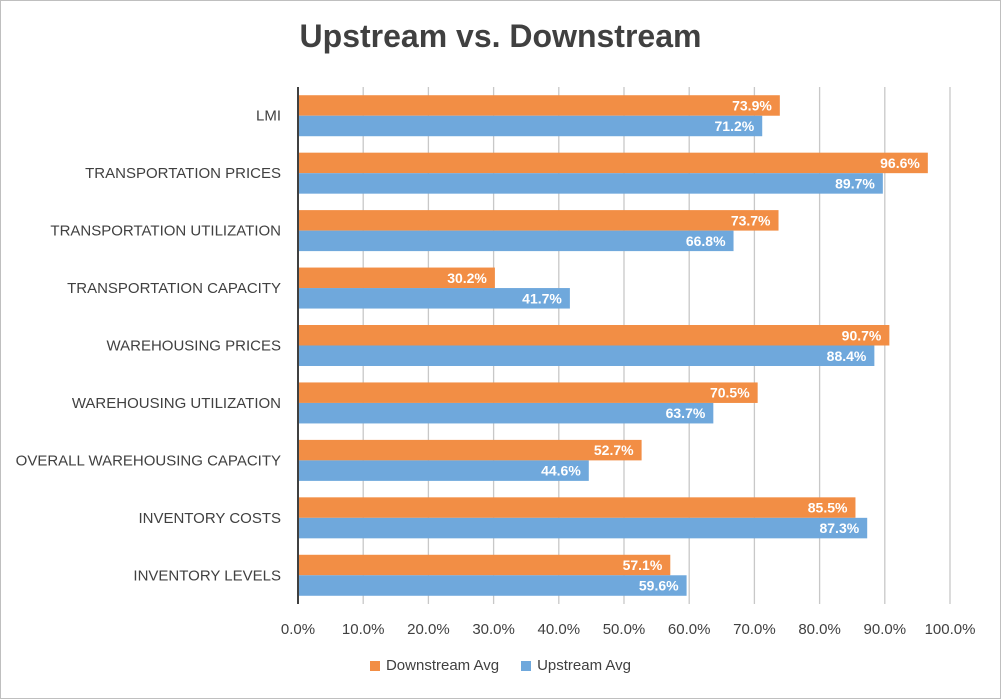 The height and width of the screenshot is (699, 1001). I want to click on data-label: 96.6%, so click(900, 163).